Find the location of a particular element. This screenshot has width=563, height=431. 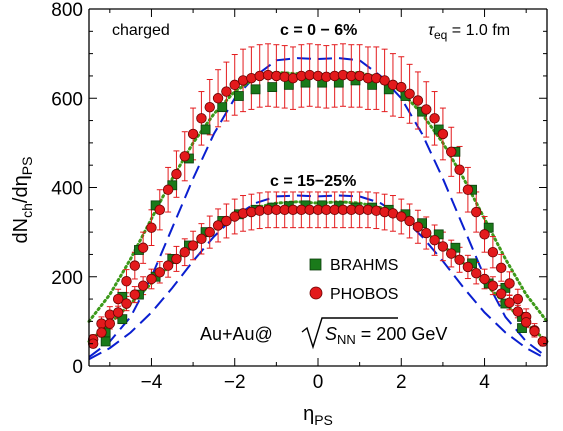

y-tick-label: 800 is located at coordinates (67, 10).